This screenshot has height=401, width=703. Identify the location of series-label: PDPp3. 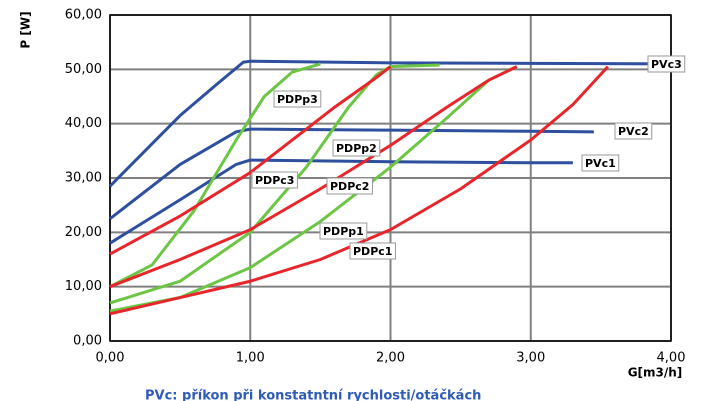
(297, 99).